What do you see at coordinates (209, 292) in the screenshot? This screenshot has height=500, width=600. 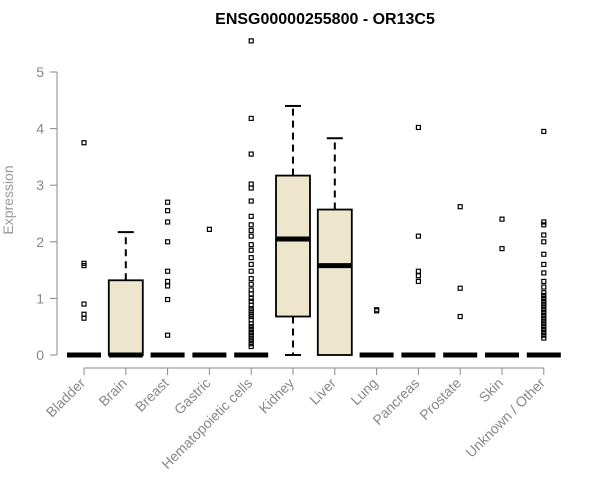 I see `box-gastric` at bounding box center [209, 292].